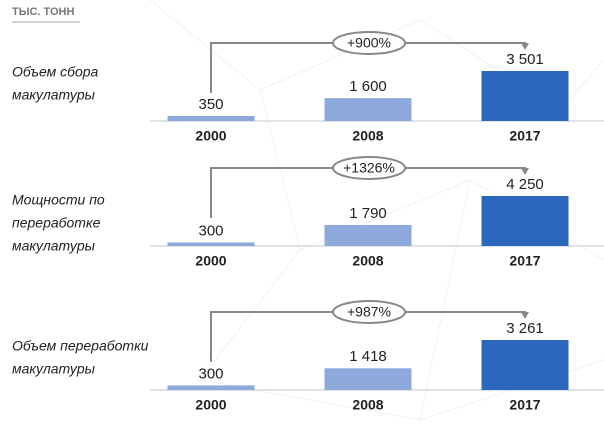 The width and height of the screenshot is (604, 439). Describe the element at coordinates (525, 184) in the screenshot. I see `value-label: 4 250` at that location.